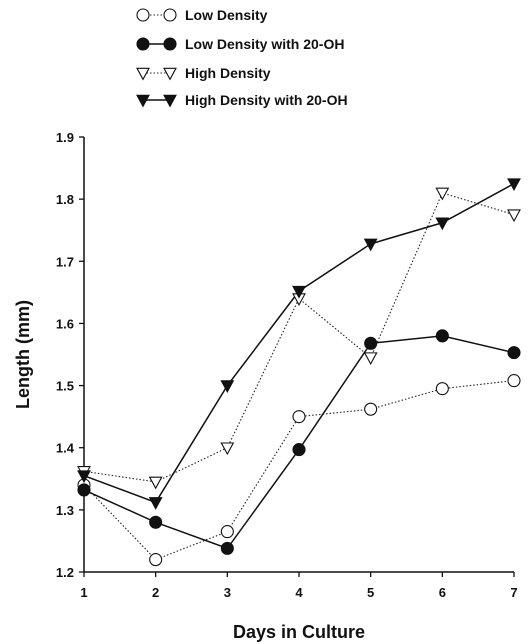  Describe the element at coordinates (228, 73) in the screenshot. I see `legend-label-high-density: High Density` at that location.